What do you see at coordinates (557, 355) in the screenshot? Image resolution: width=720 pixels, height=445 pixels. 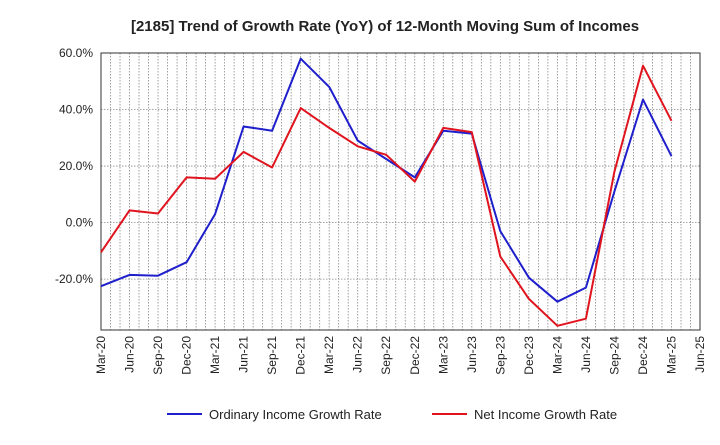 I see `x-tick-label: Mar-24` at bounding box center [557, 355].